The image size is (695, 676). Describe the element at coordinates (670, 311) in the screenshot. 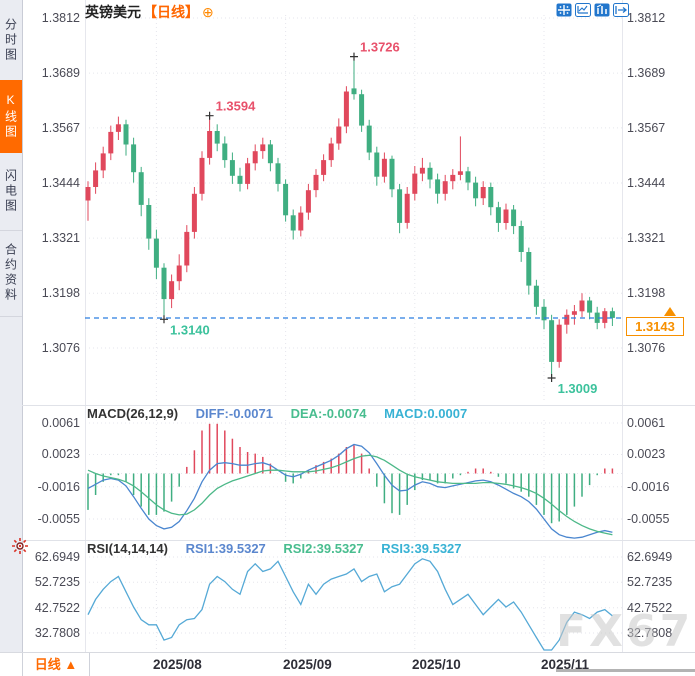

I see `price-tag-arrow-icon` at that location.